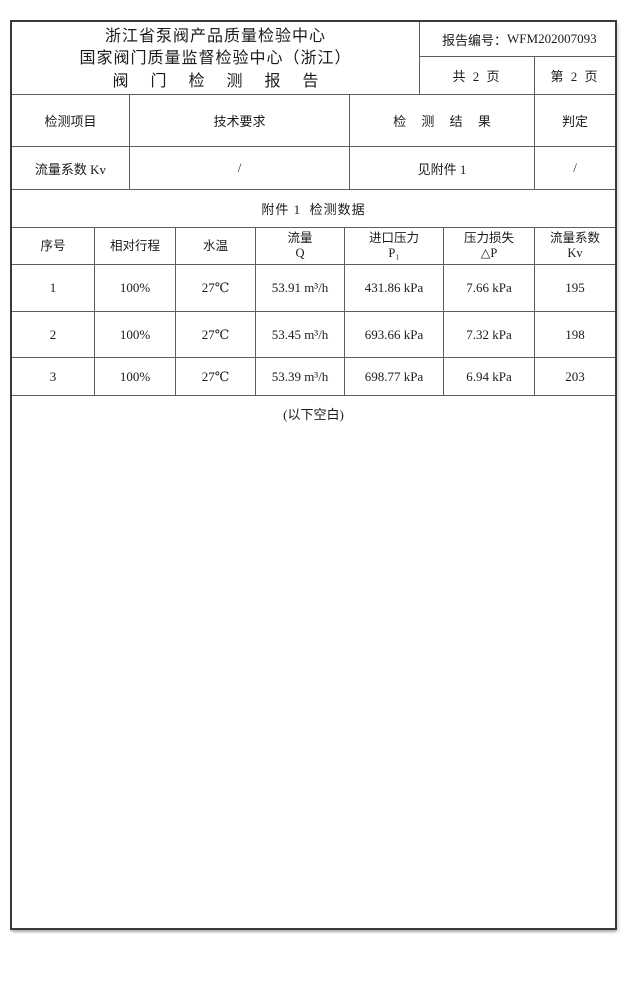 This screenshot has width=628, height=1000. I want to click on data-table-header-row: 序号 相对行程 水温 流量 Q 进口压力 P₁ 压力损失 △P 流量系数 Kv, so click(313, 246).